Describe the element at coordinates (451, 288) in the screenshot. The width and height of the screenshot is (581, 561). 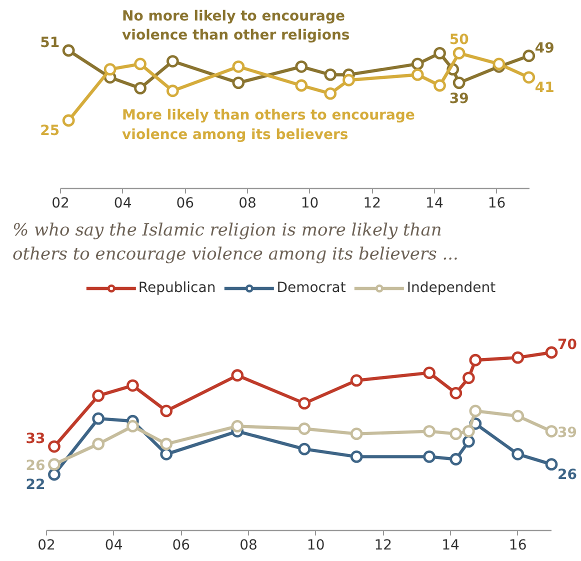
I see `legend-label: Independent` at that location.